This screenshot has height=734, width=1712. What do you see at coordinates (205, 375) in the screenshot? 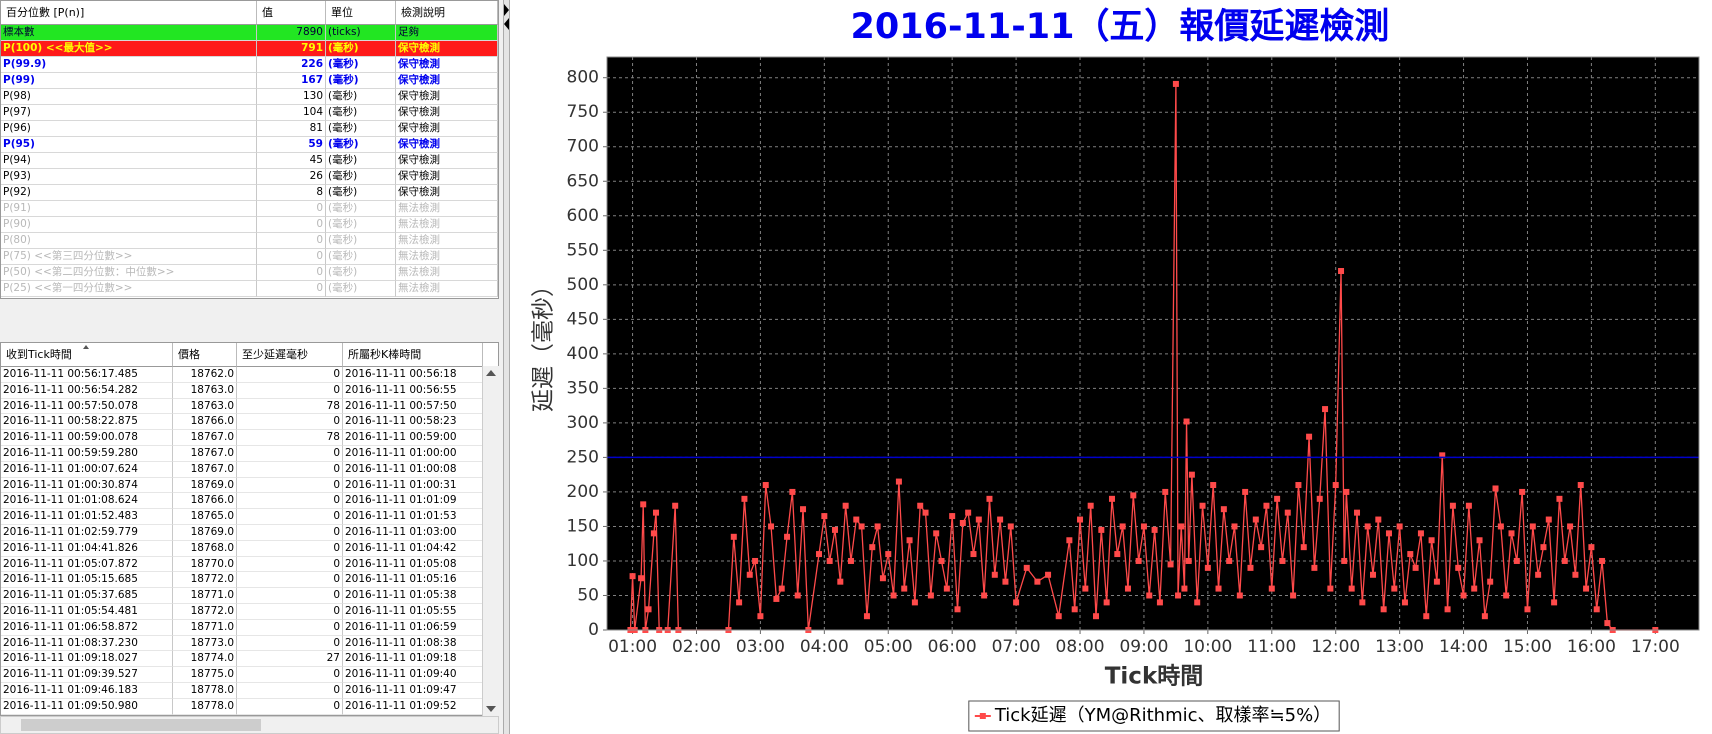
I see `table-cell: 18762.0` at bounding box center [205, 375].